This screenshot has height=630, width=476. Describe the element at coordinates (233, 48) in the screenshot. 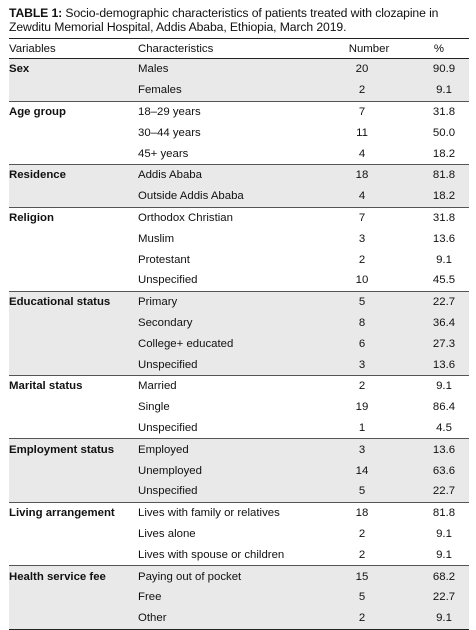

I see `header-characteristics: Characteristics` at that location.